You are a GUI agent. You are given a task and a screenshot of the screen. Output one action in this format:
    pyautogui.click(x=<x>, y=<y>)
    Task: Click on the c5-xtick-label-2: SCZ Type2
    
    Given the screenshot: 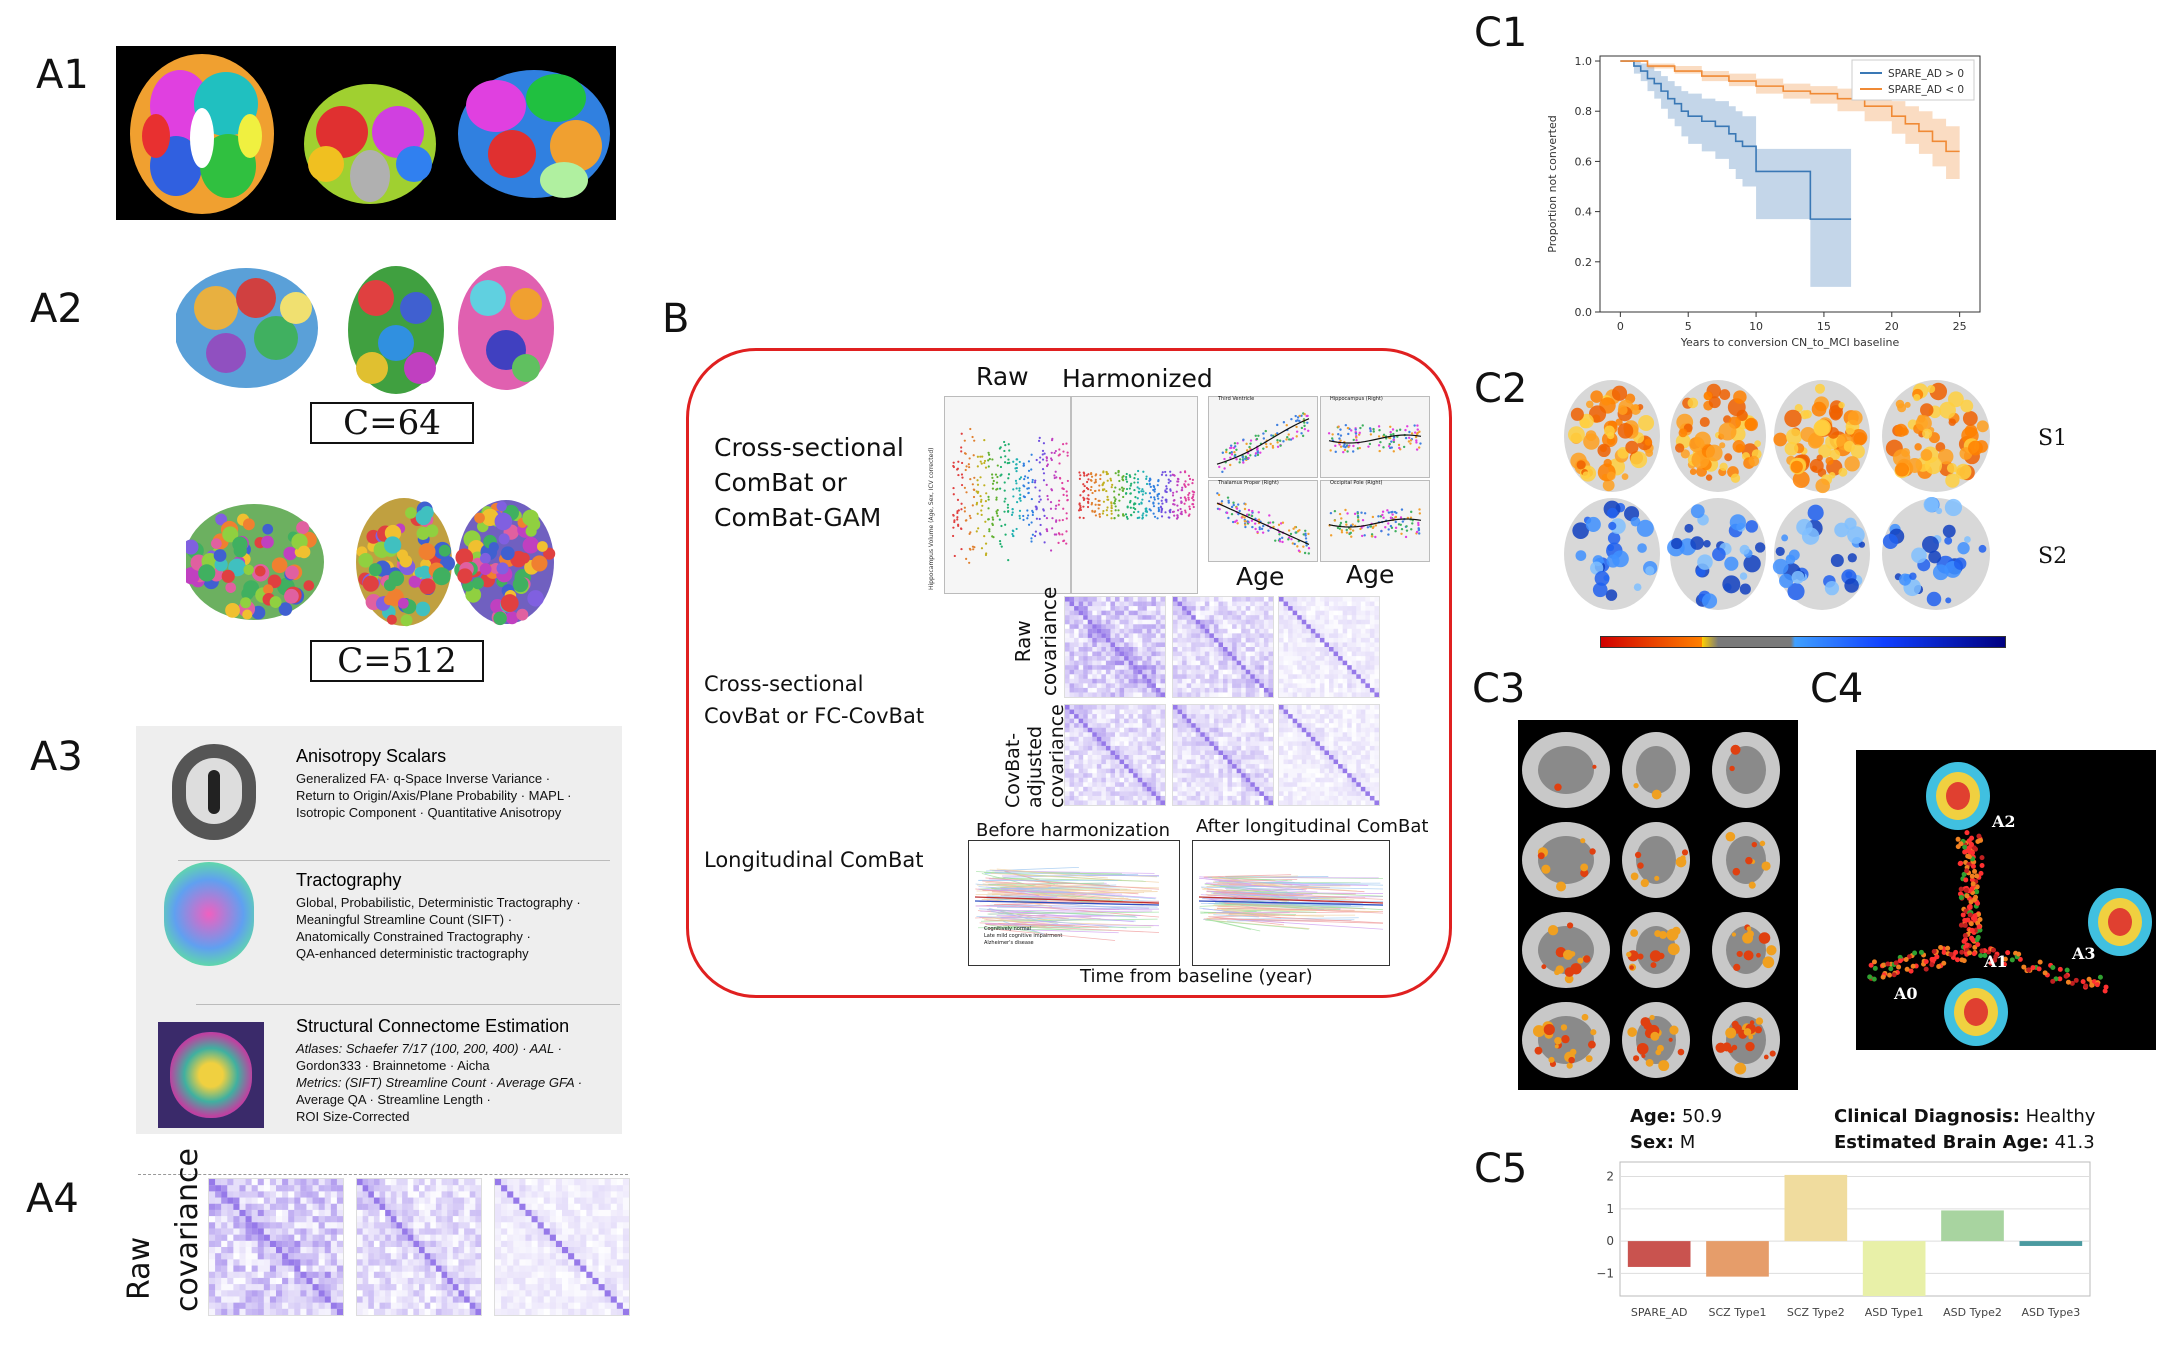 What is the action you would take?
    pyautogui.click(x=1816, y=1312)
    